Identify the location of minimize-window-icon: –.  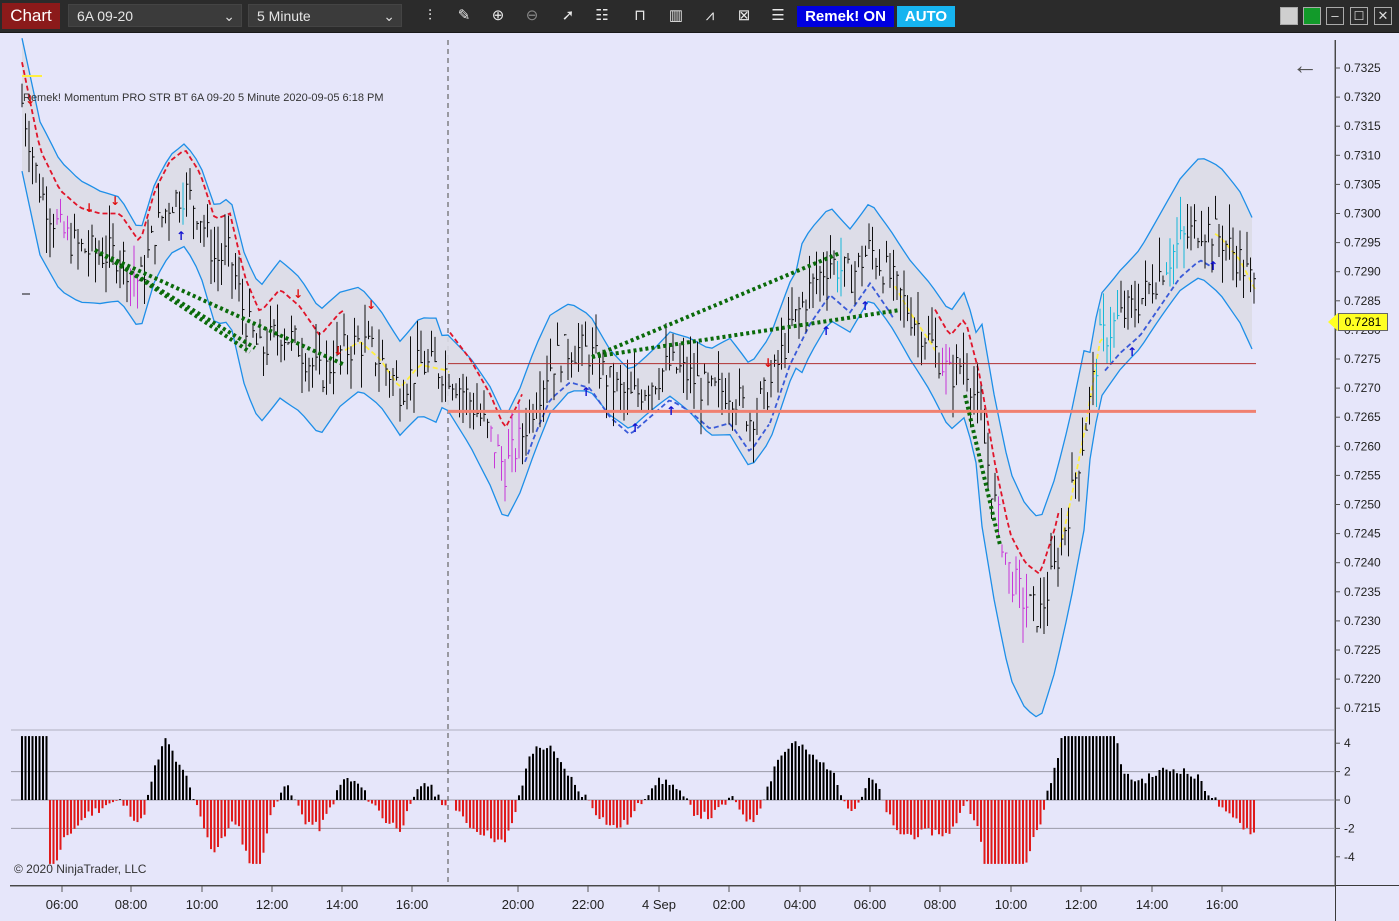
(1335, 16).